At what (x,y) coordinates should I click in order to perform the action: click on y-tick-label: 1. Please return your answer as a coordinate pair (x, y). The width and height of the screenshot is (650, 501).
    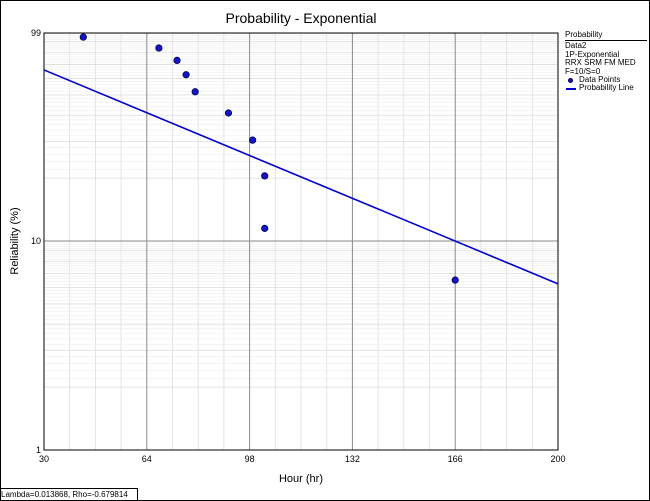
    Looking at the image, I should click on (38, 450).